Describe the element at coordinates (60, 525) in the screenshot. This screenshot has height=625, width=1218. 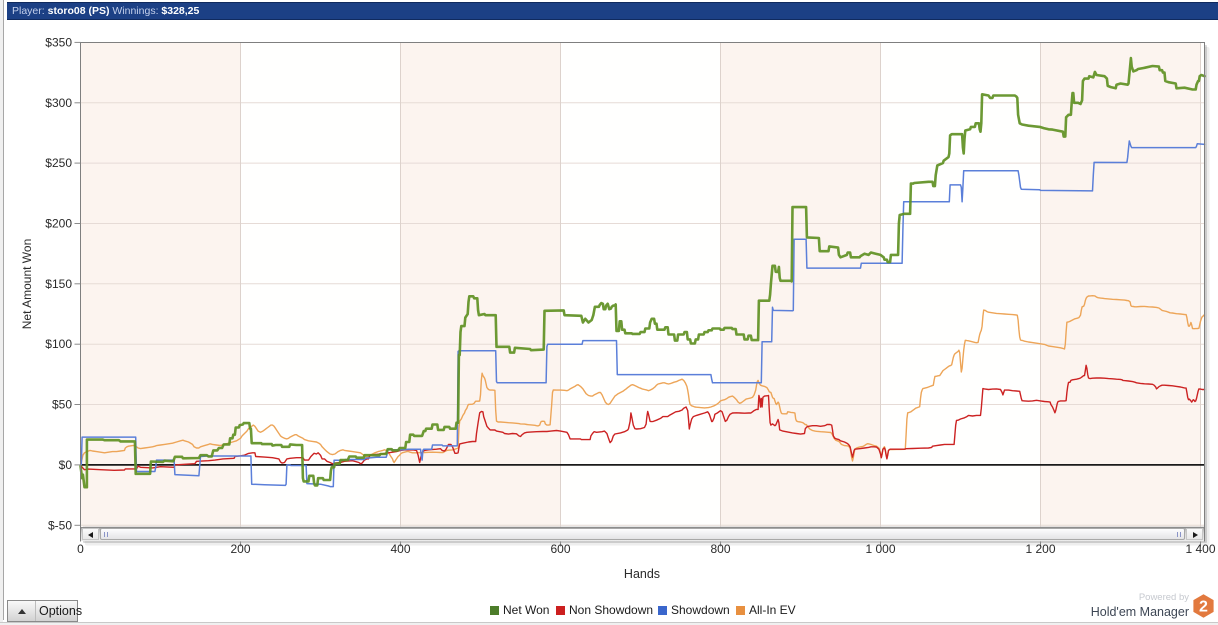
I see `svg-text: $-50` at that location.